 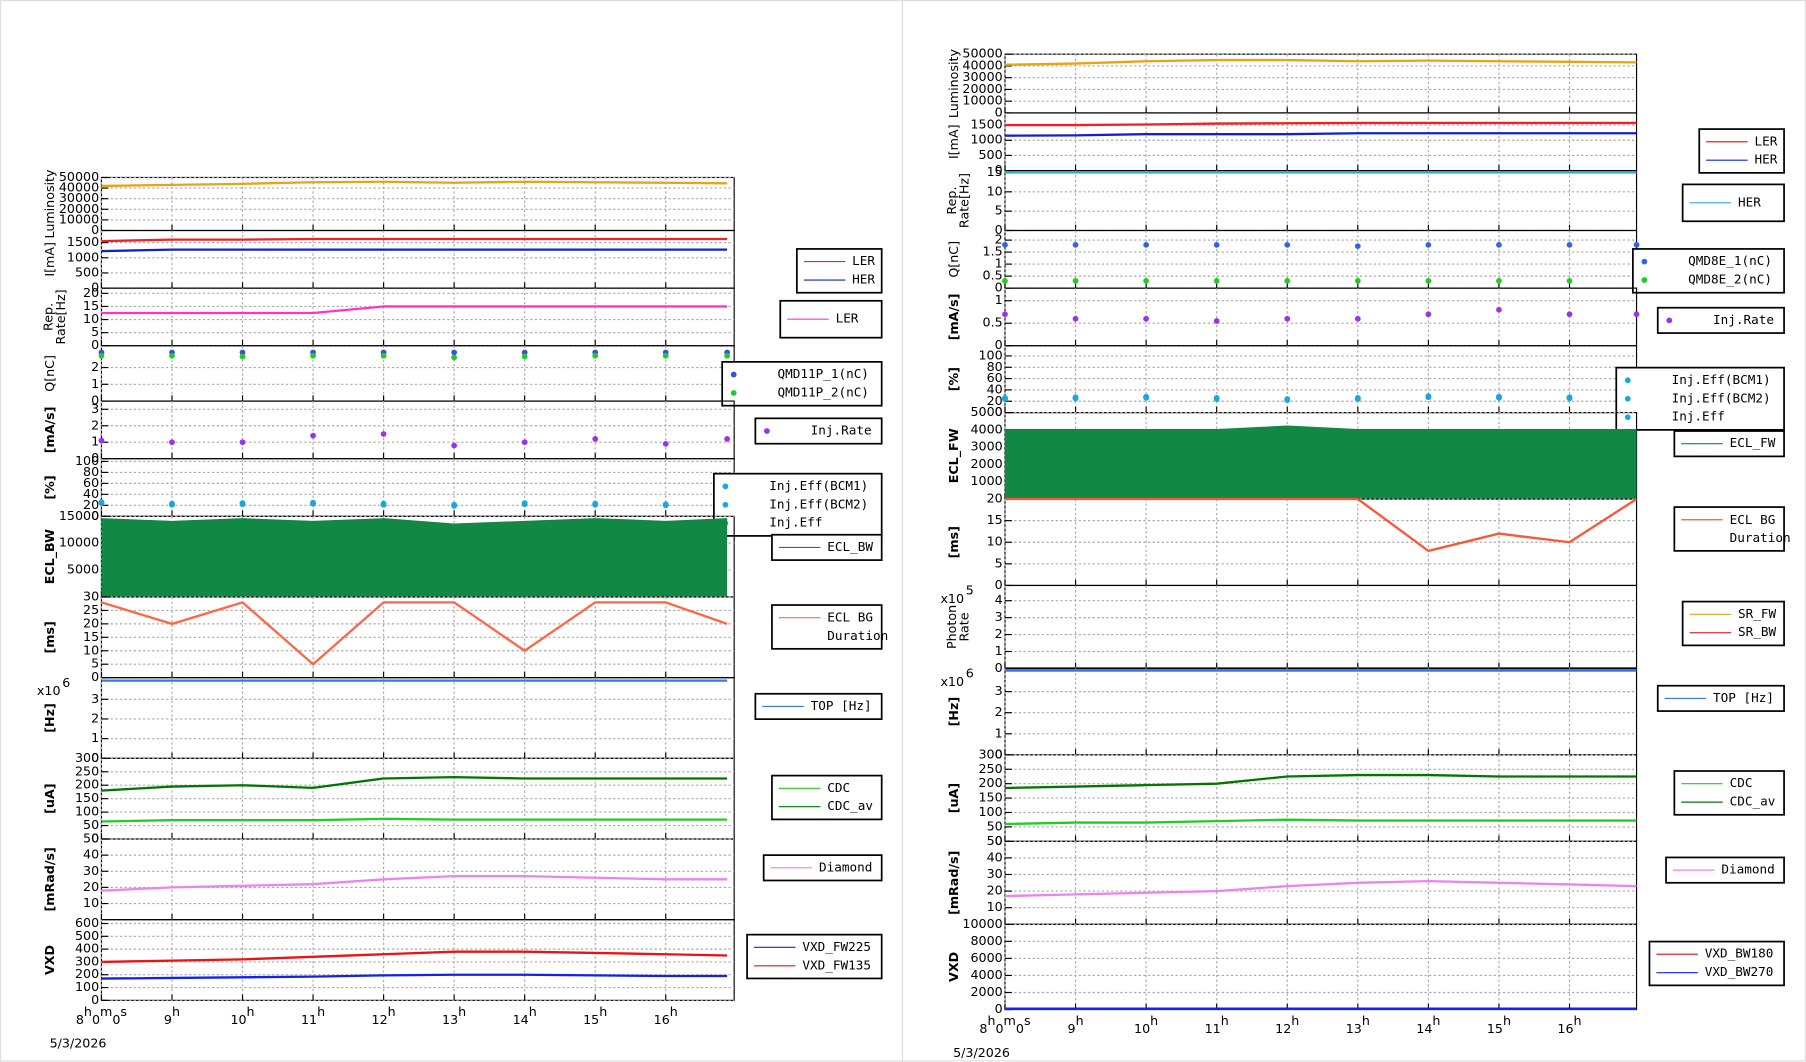 I want to click on y-tick-label: 15000, so click(x=79, y=515).